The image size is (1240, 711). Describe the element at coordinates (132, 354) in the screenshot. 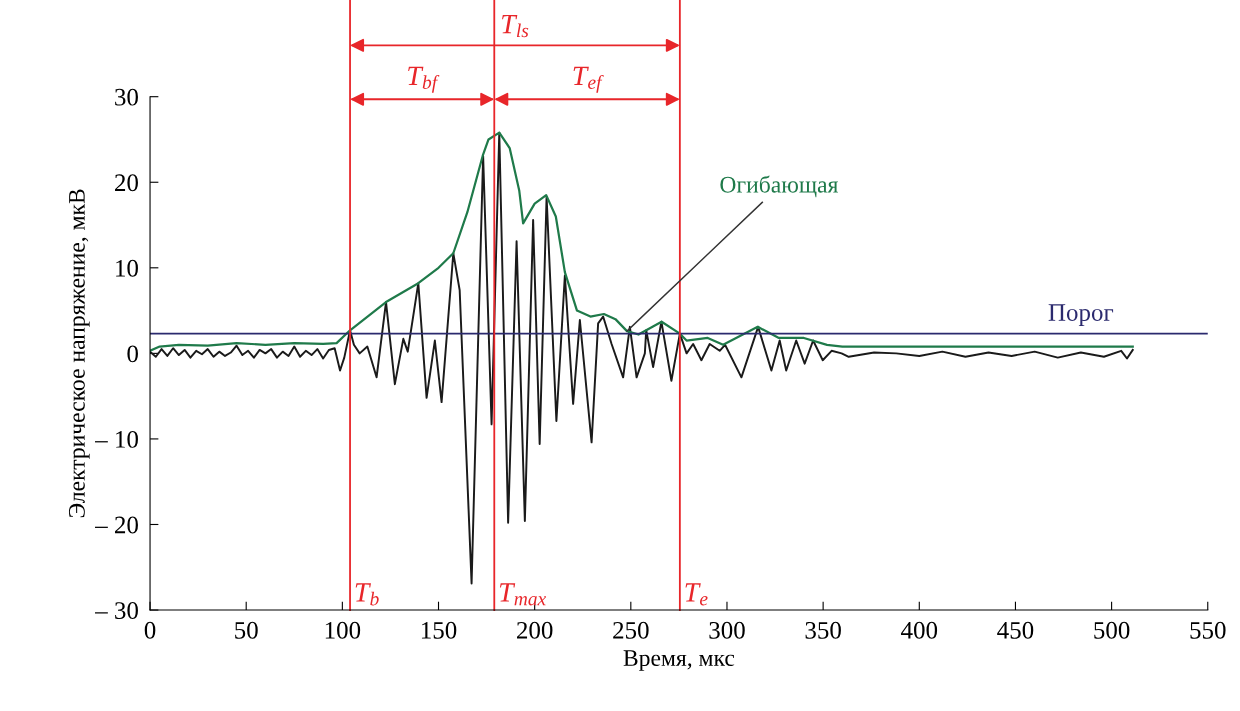

I see `y-tick-label: 0` at that location.